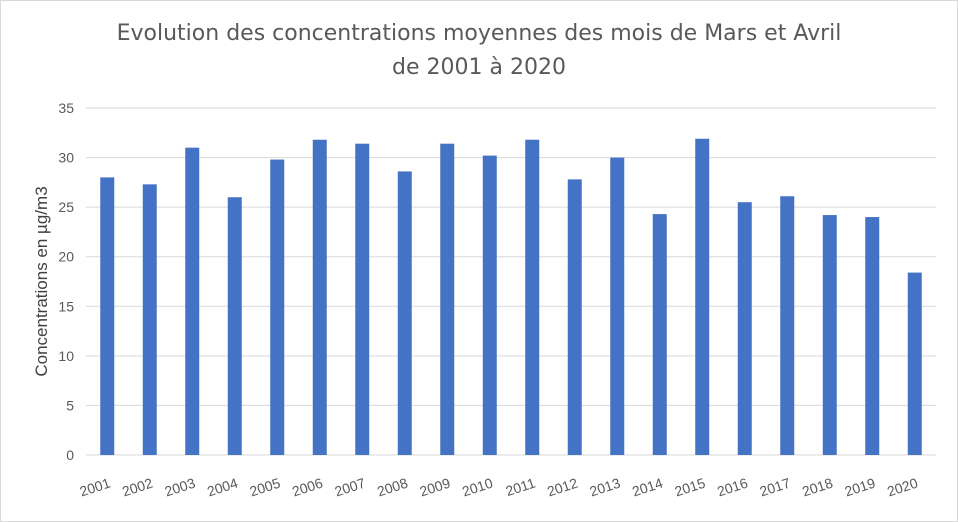 The image size is (958, 522). I want to click on bar-2012, so click(574, 317).